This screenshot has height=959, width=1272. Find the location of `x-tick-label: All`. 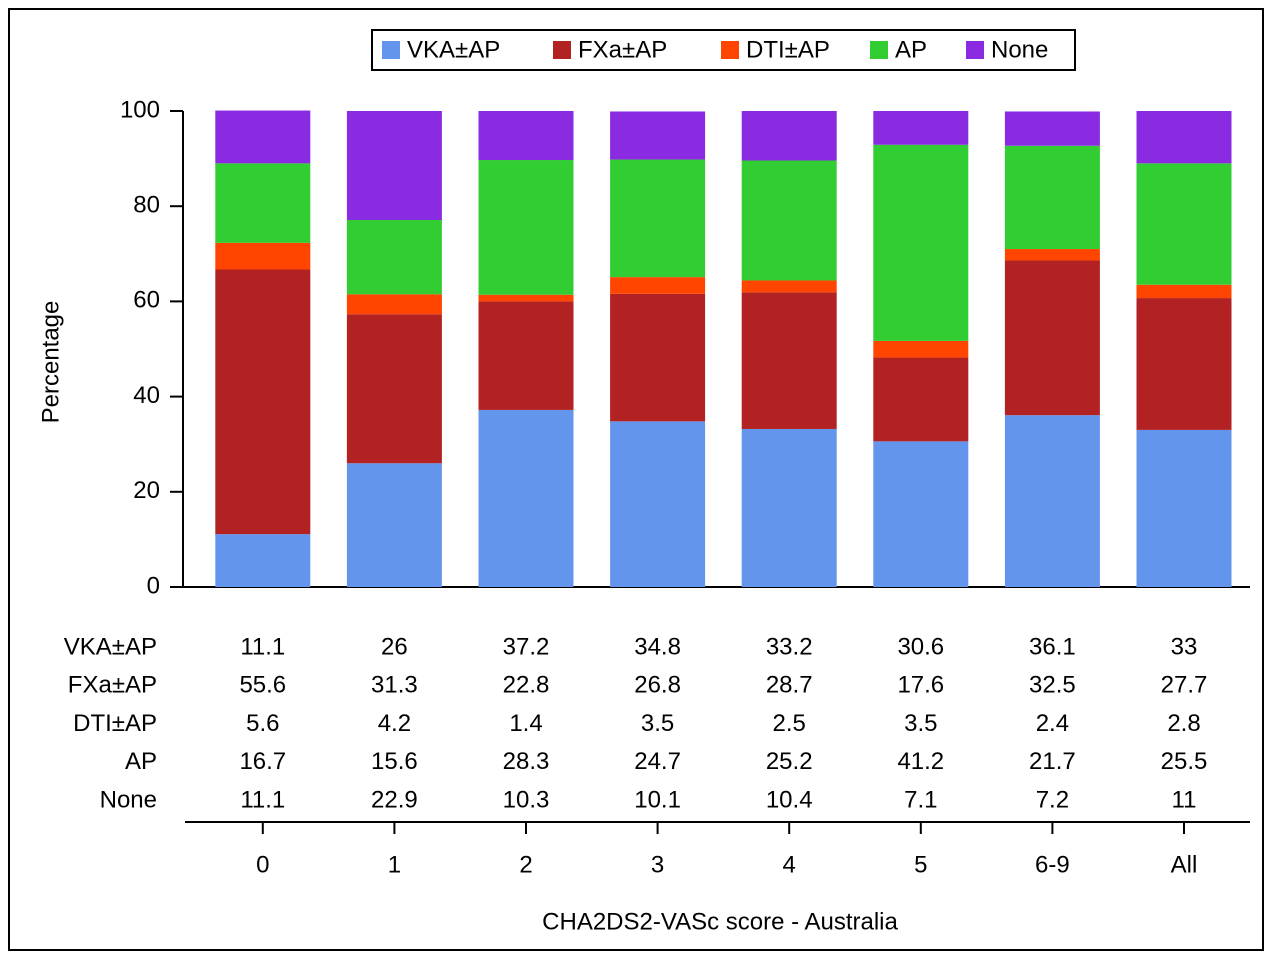

x-tick-label: All is located at coordinates (1184, 864).